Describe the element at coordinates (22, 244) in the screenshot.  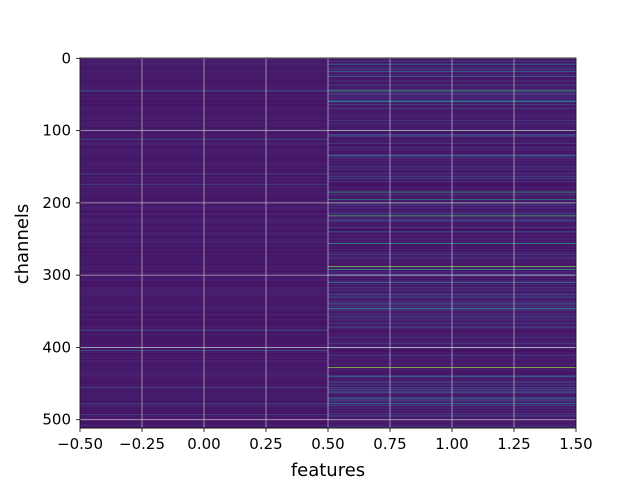
I see `y-axis-label: channels` at that location.